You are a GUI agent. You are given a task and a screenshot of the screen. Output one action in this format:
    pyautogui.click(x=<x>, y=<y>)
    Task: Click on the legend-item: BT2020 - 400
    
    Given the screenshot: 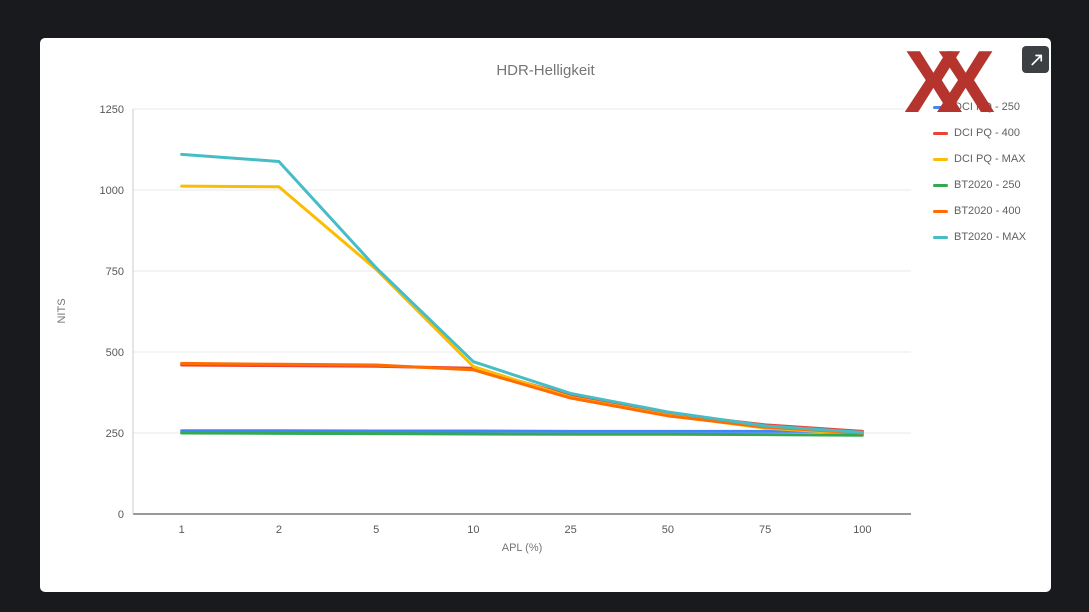 What is the action you would take?
    pyautogui.click(x=979, y=211)
    